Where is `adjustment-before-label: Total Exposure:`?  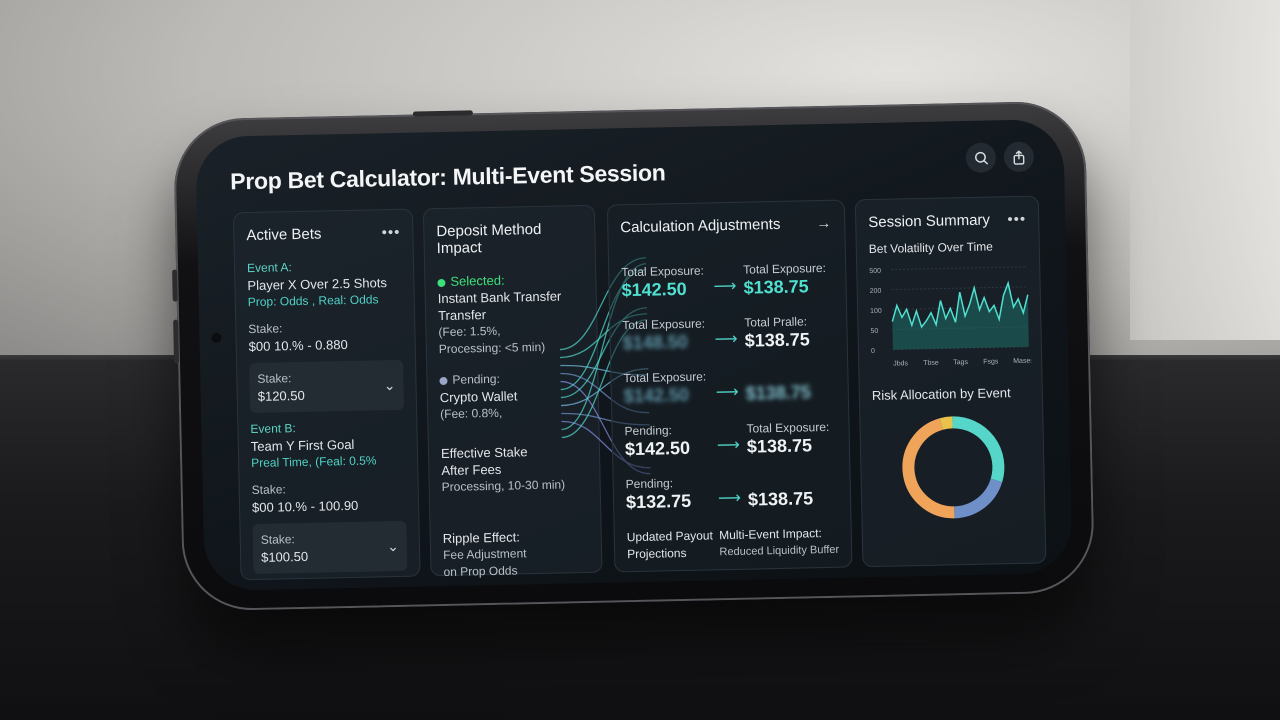 adjustment-before-label: Total Exposure: is located at coordinates (663, 271).